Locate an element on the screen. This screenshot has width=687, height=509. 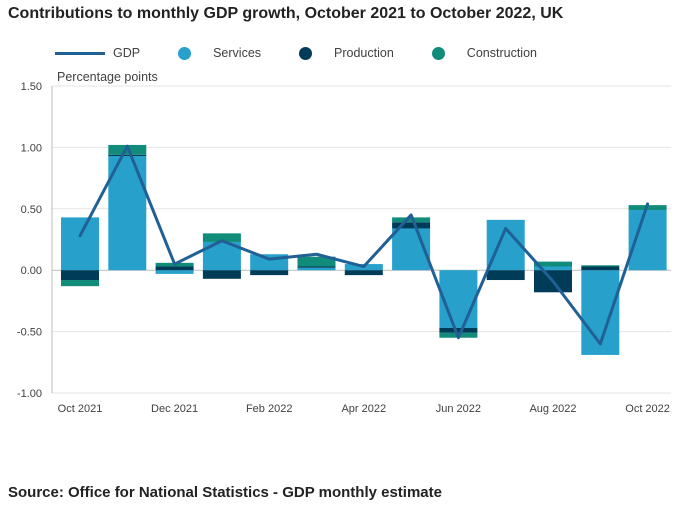
x-tick-label: Feb 2022 is located at coordinates (269, 409).